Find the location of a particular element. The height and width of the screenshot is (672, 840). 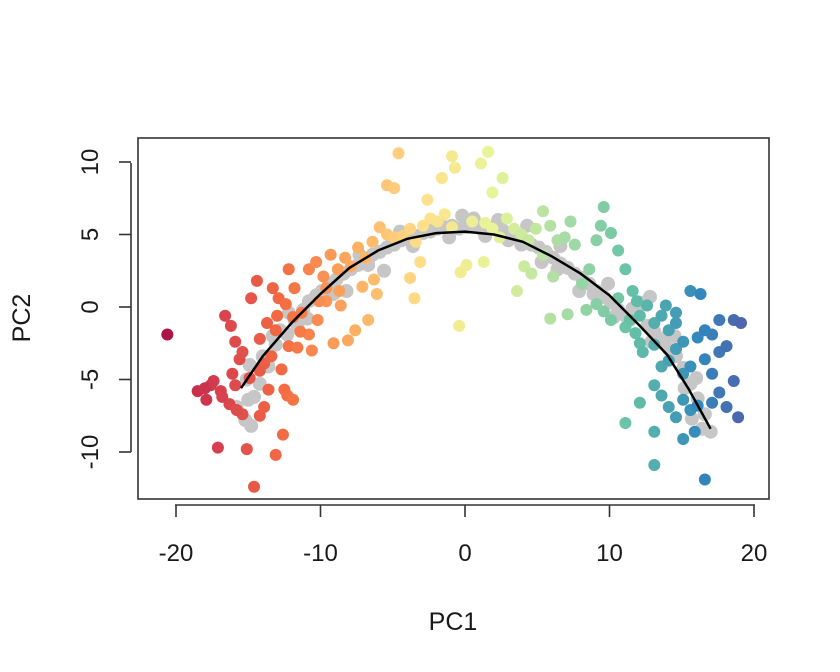

x-tick-label: -20 is located at coordinates (176, 553).